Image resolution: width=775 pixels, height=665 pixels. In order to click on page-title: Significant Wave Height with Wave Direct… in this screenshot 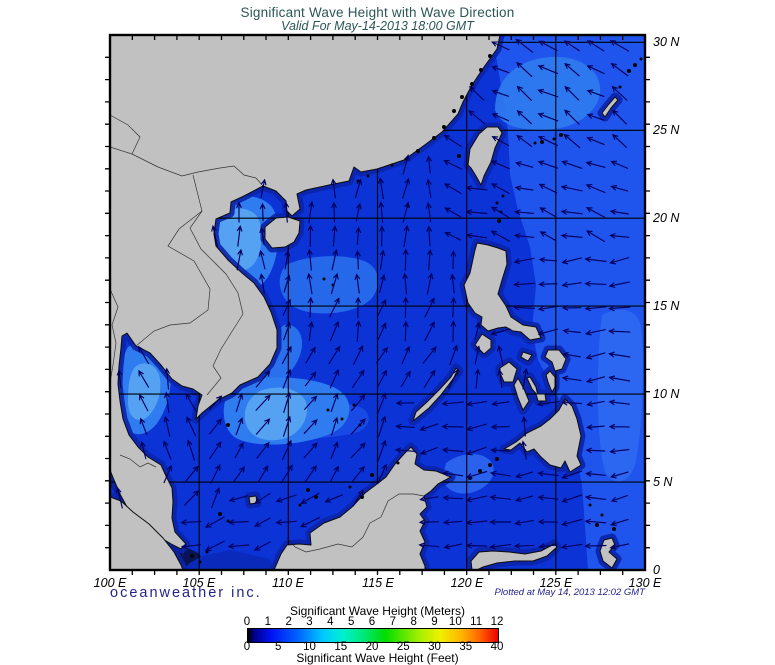, I will do `click(377, 12)`.